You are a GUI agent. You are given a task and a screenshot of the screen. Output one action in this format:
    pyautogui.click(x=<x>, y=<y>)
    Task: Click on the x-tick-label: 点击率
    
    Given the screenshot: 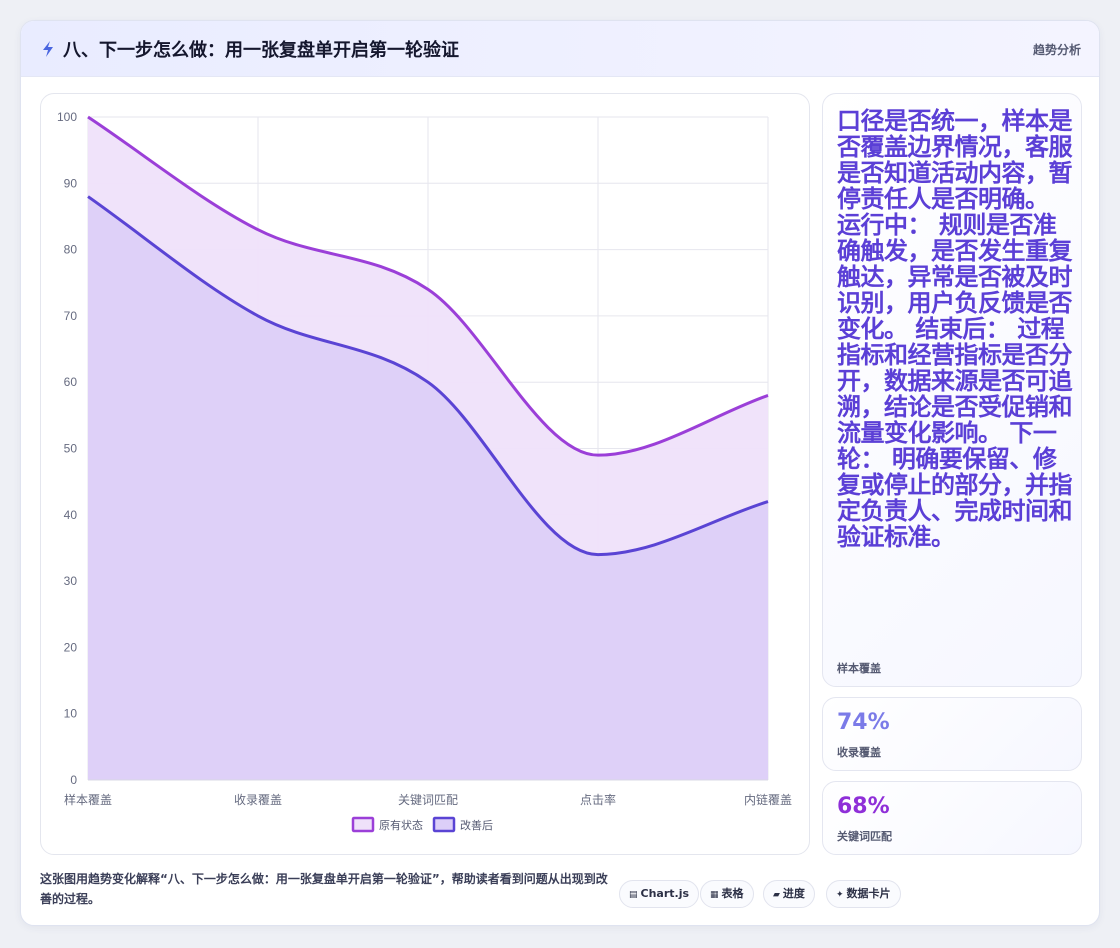 What is the action you would take?
    pyautogui.click(x=598, y=799)
    